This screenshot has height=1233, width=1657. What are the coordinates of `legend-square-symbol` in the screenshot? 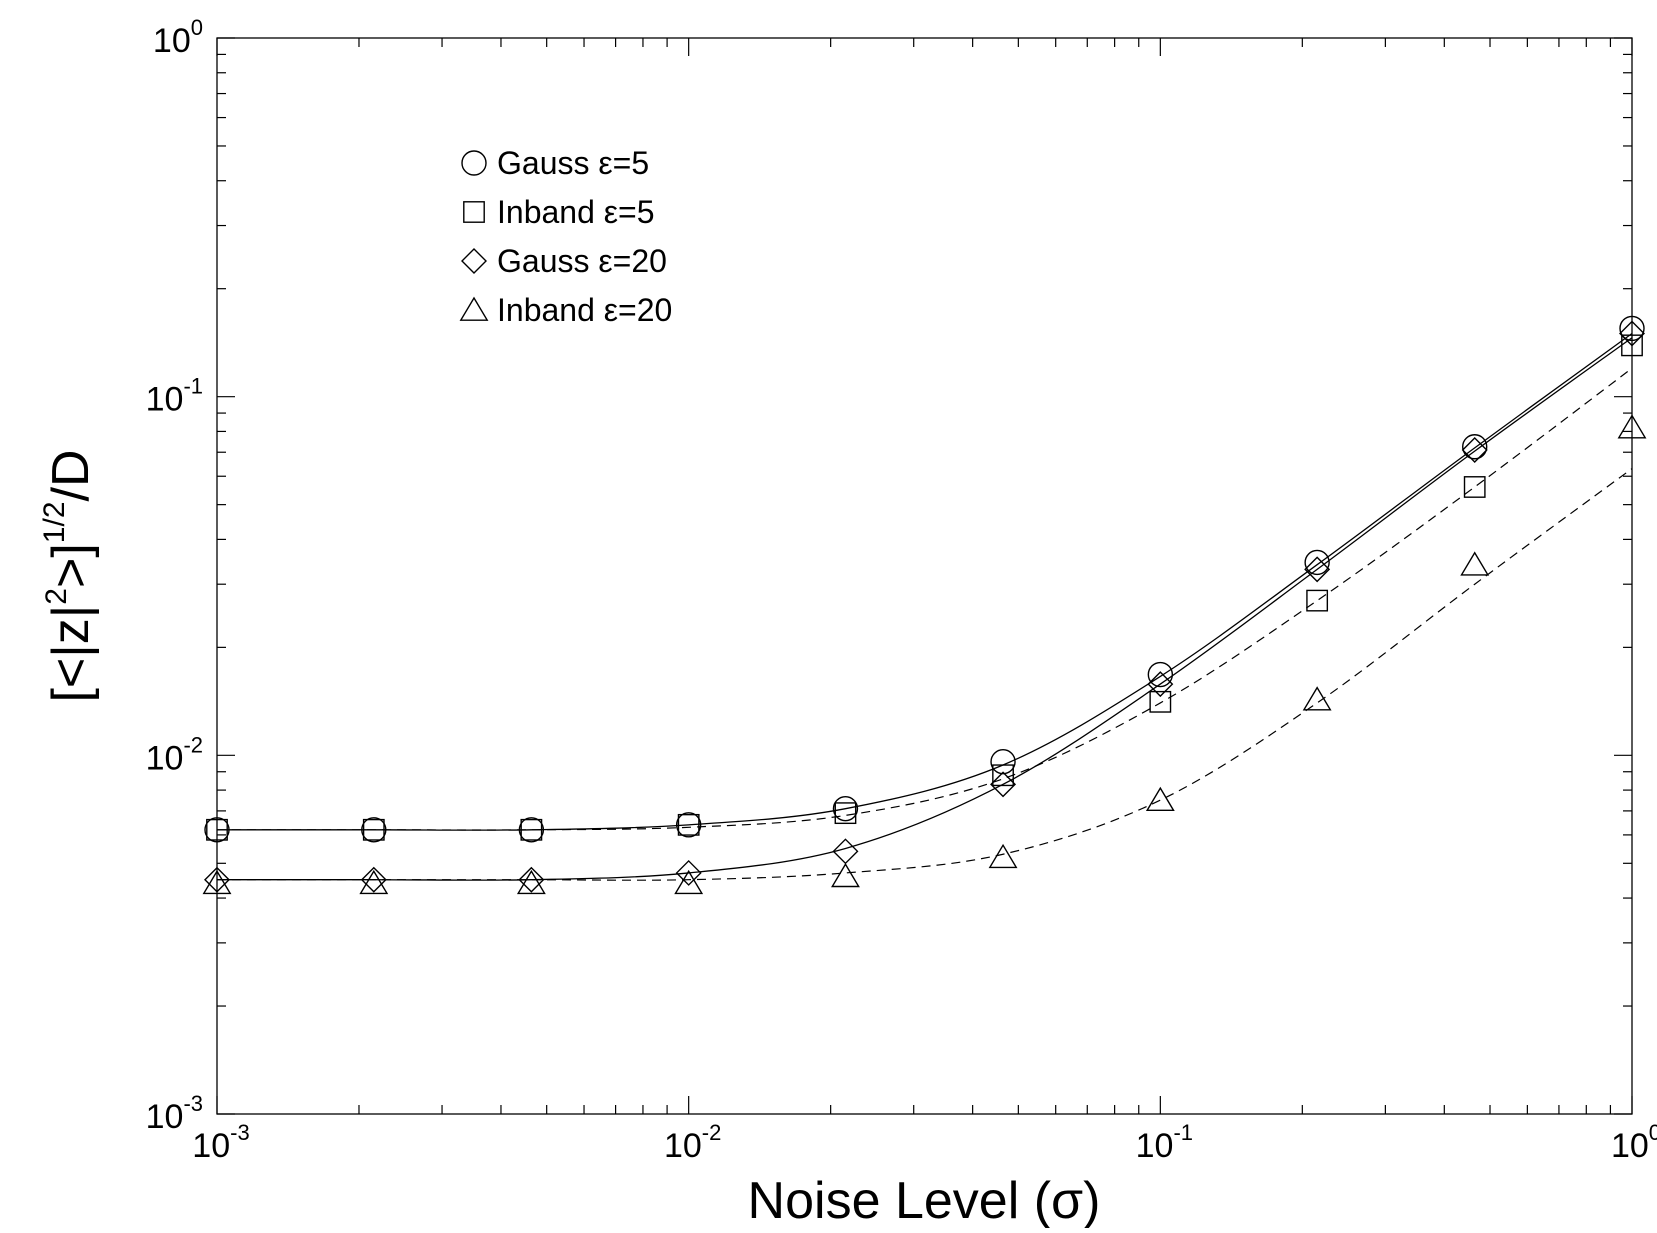 It's located at (474, 212).